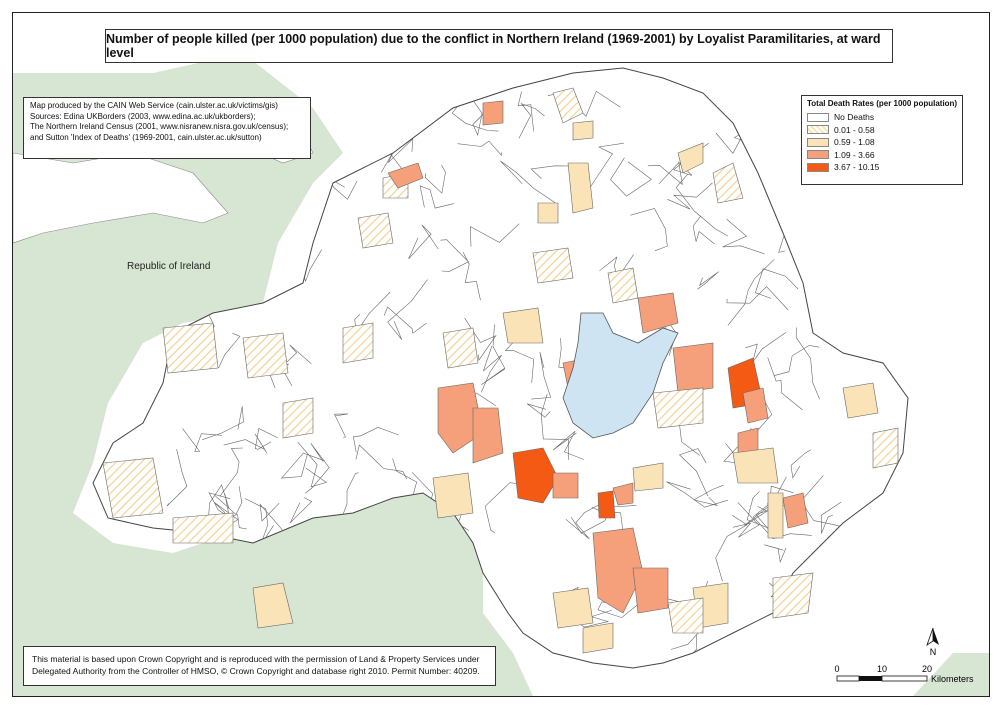 Image resolution: width=1000 pixels, height=707 pixels. Describe the element at coordinates (854, 129) in the screenshot. I see `legend-label: 0.01 - 0.58` at that location.